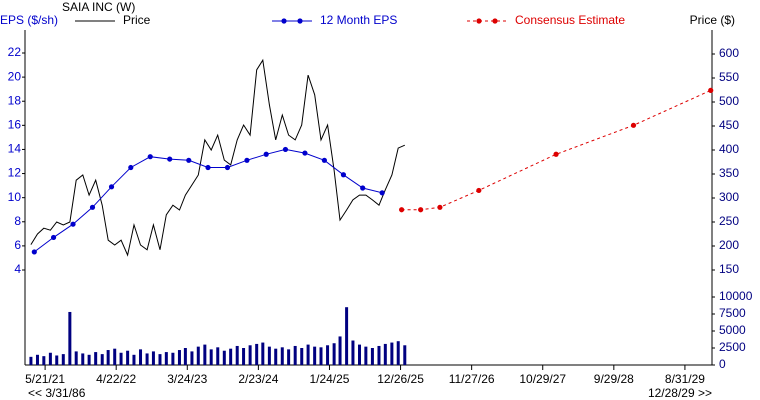 The height and width of the screenshot is (400, 760). I want to click on y2-axis-label: Price ($), so click(712, 20).